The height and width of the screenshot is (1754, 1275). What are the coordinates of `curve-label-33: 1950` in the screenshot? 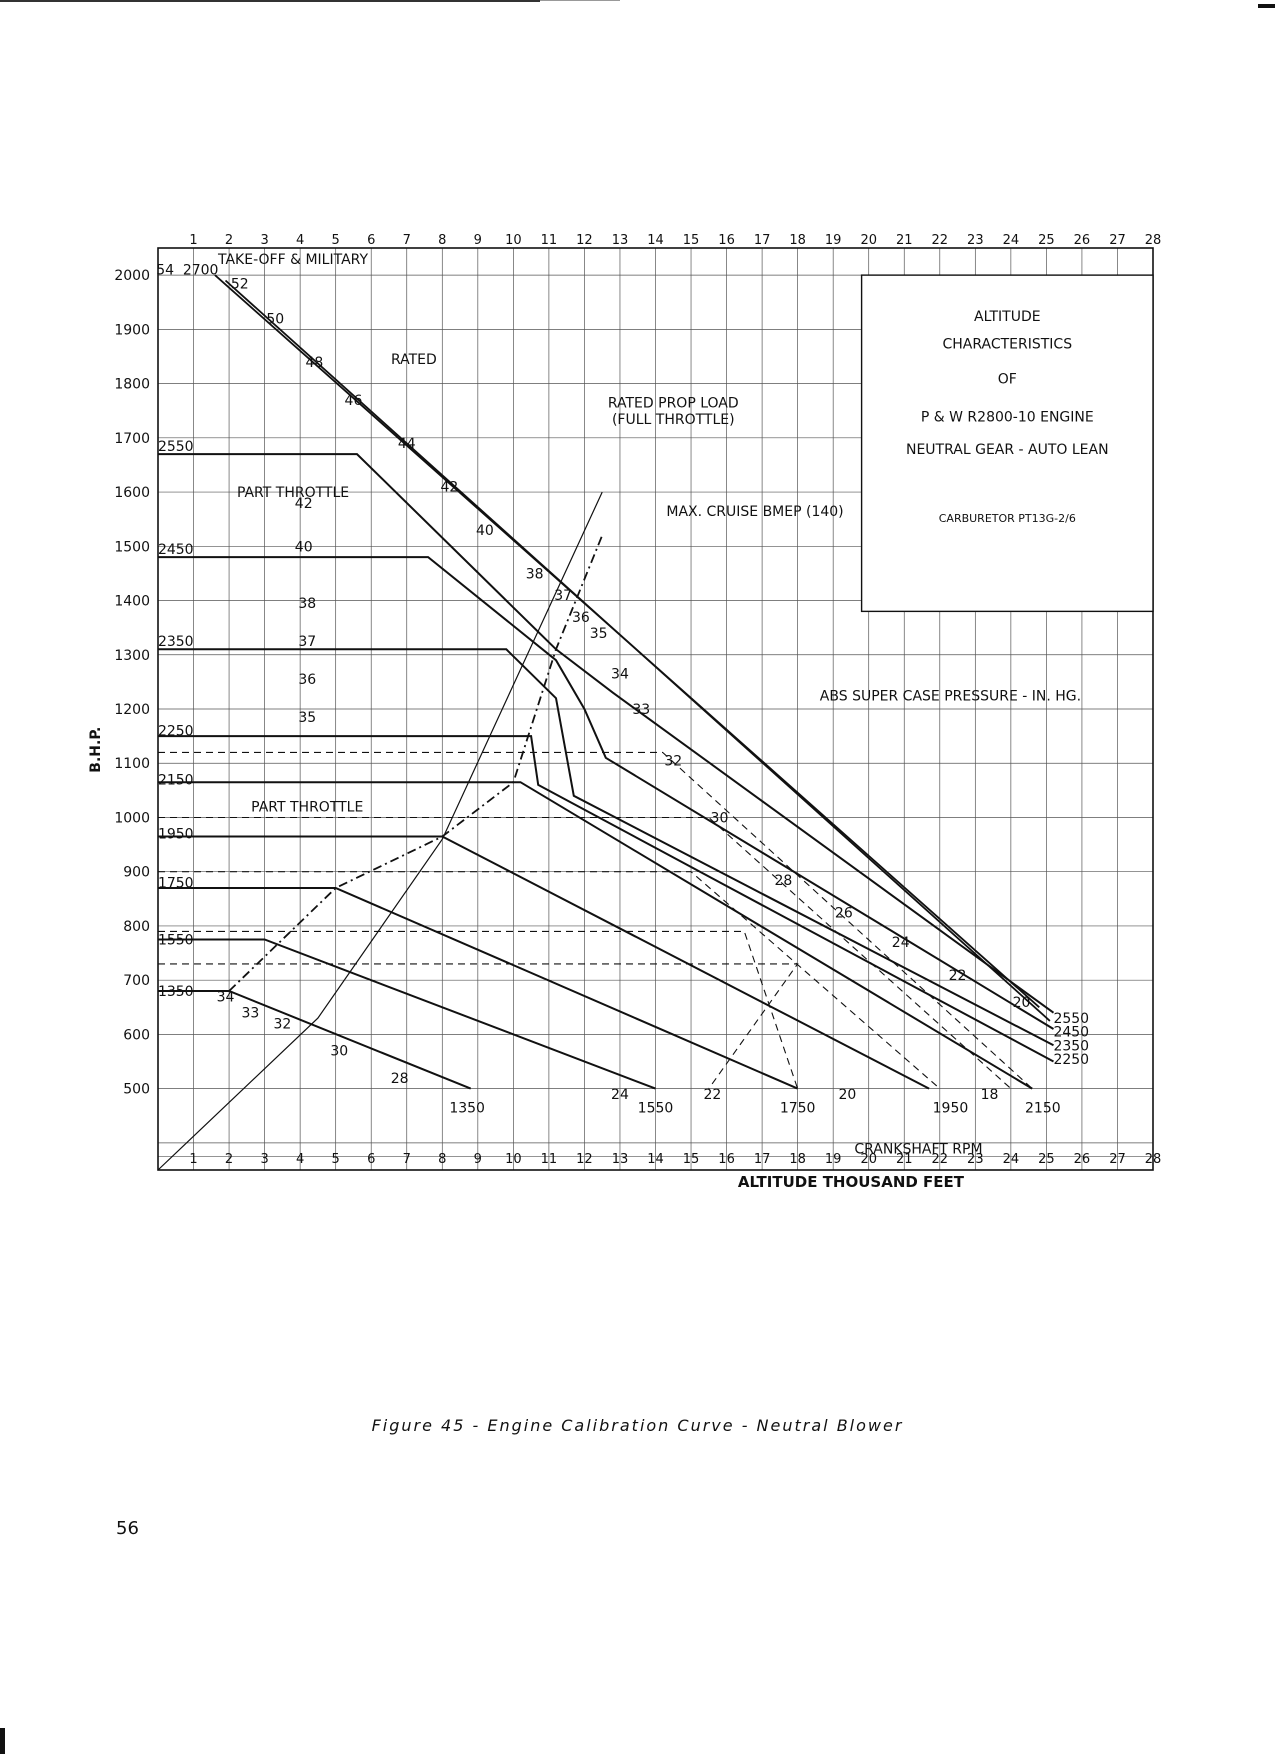 It's located at (176, 835).